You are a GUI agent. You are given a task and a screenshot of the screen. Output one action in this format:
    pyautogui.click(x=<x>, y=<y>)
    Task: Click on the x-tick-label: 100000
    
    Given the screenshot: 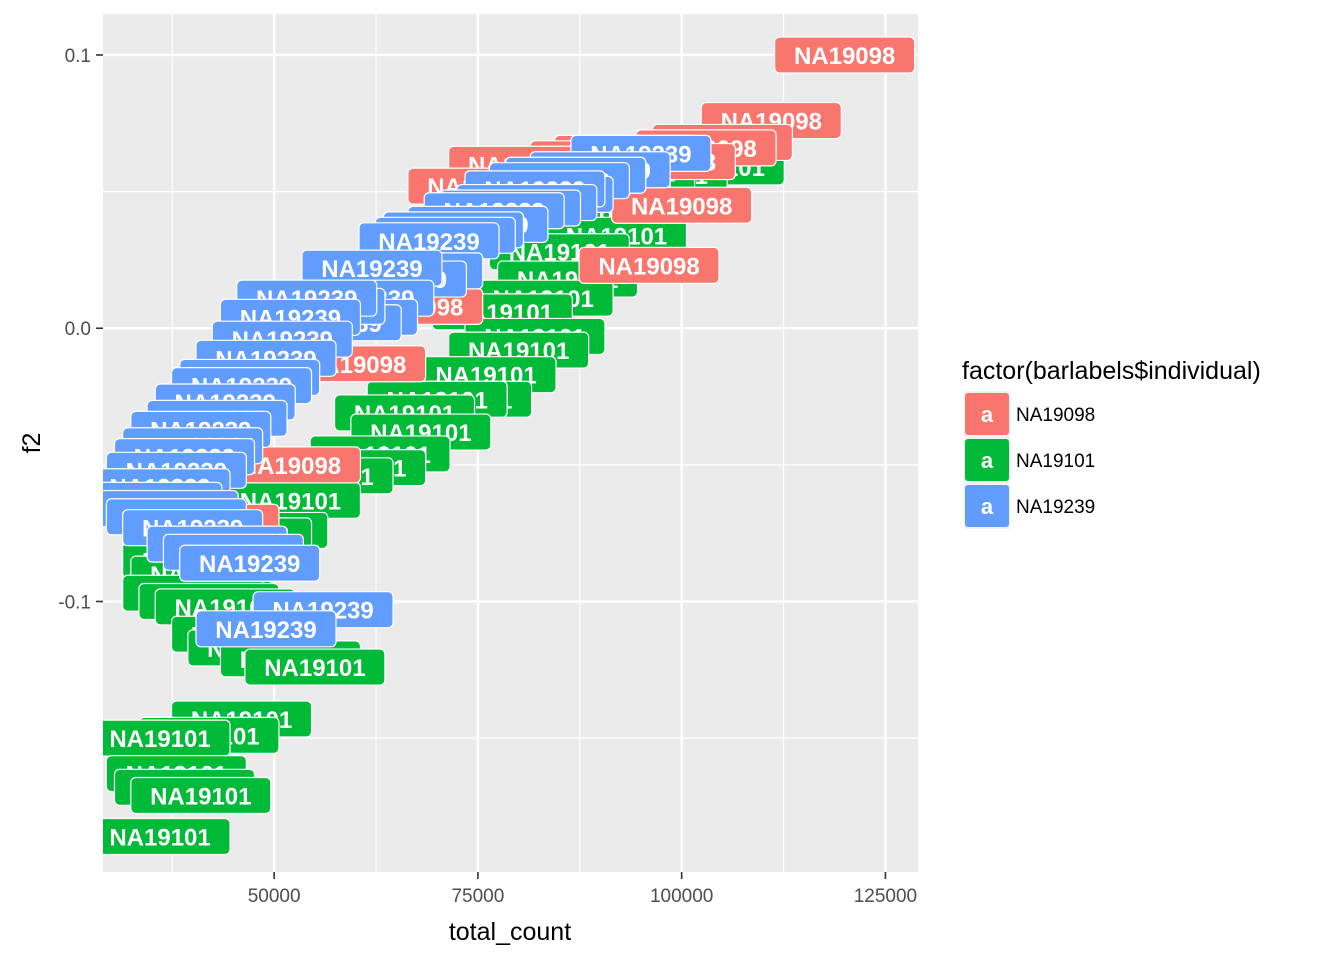 What is the action you would take?
    pyautogui.click(x=681, y=896)
    